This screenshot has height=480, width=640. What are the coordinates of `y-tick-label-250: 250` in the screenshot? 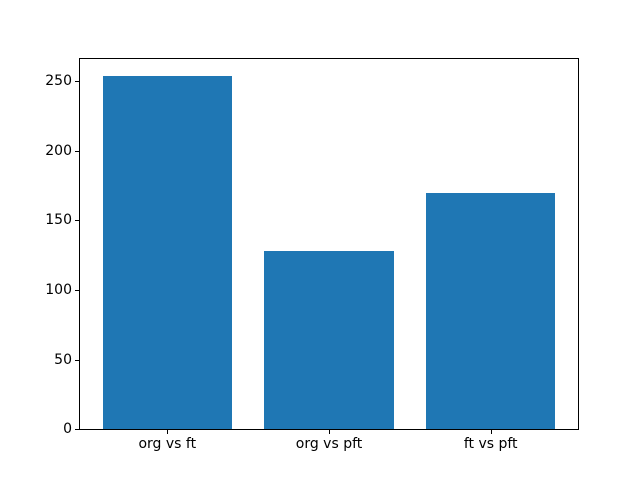 It's located at (58, 81).